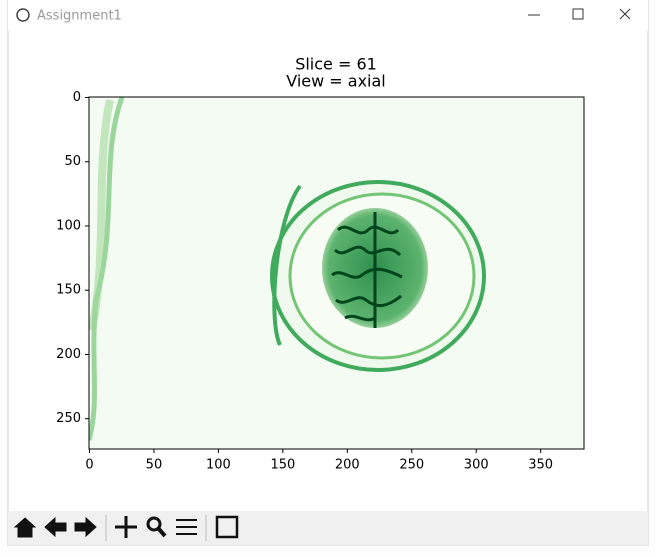 The image size is (656, 557). I want to click on zoom-button, so click(154, 524).